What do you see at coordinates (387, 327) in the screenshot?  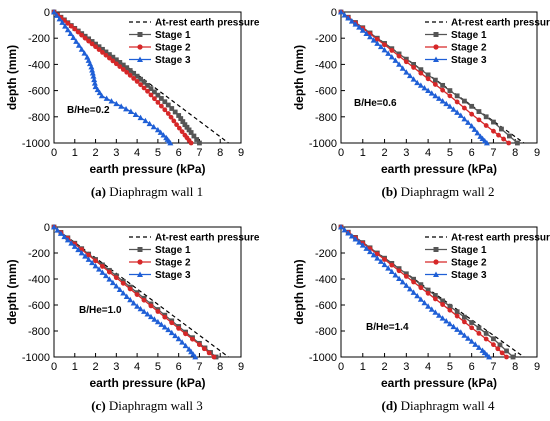 I see `ratio-annotation: B/He=1.4` at bounding box center [387, 327].